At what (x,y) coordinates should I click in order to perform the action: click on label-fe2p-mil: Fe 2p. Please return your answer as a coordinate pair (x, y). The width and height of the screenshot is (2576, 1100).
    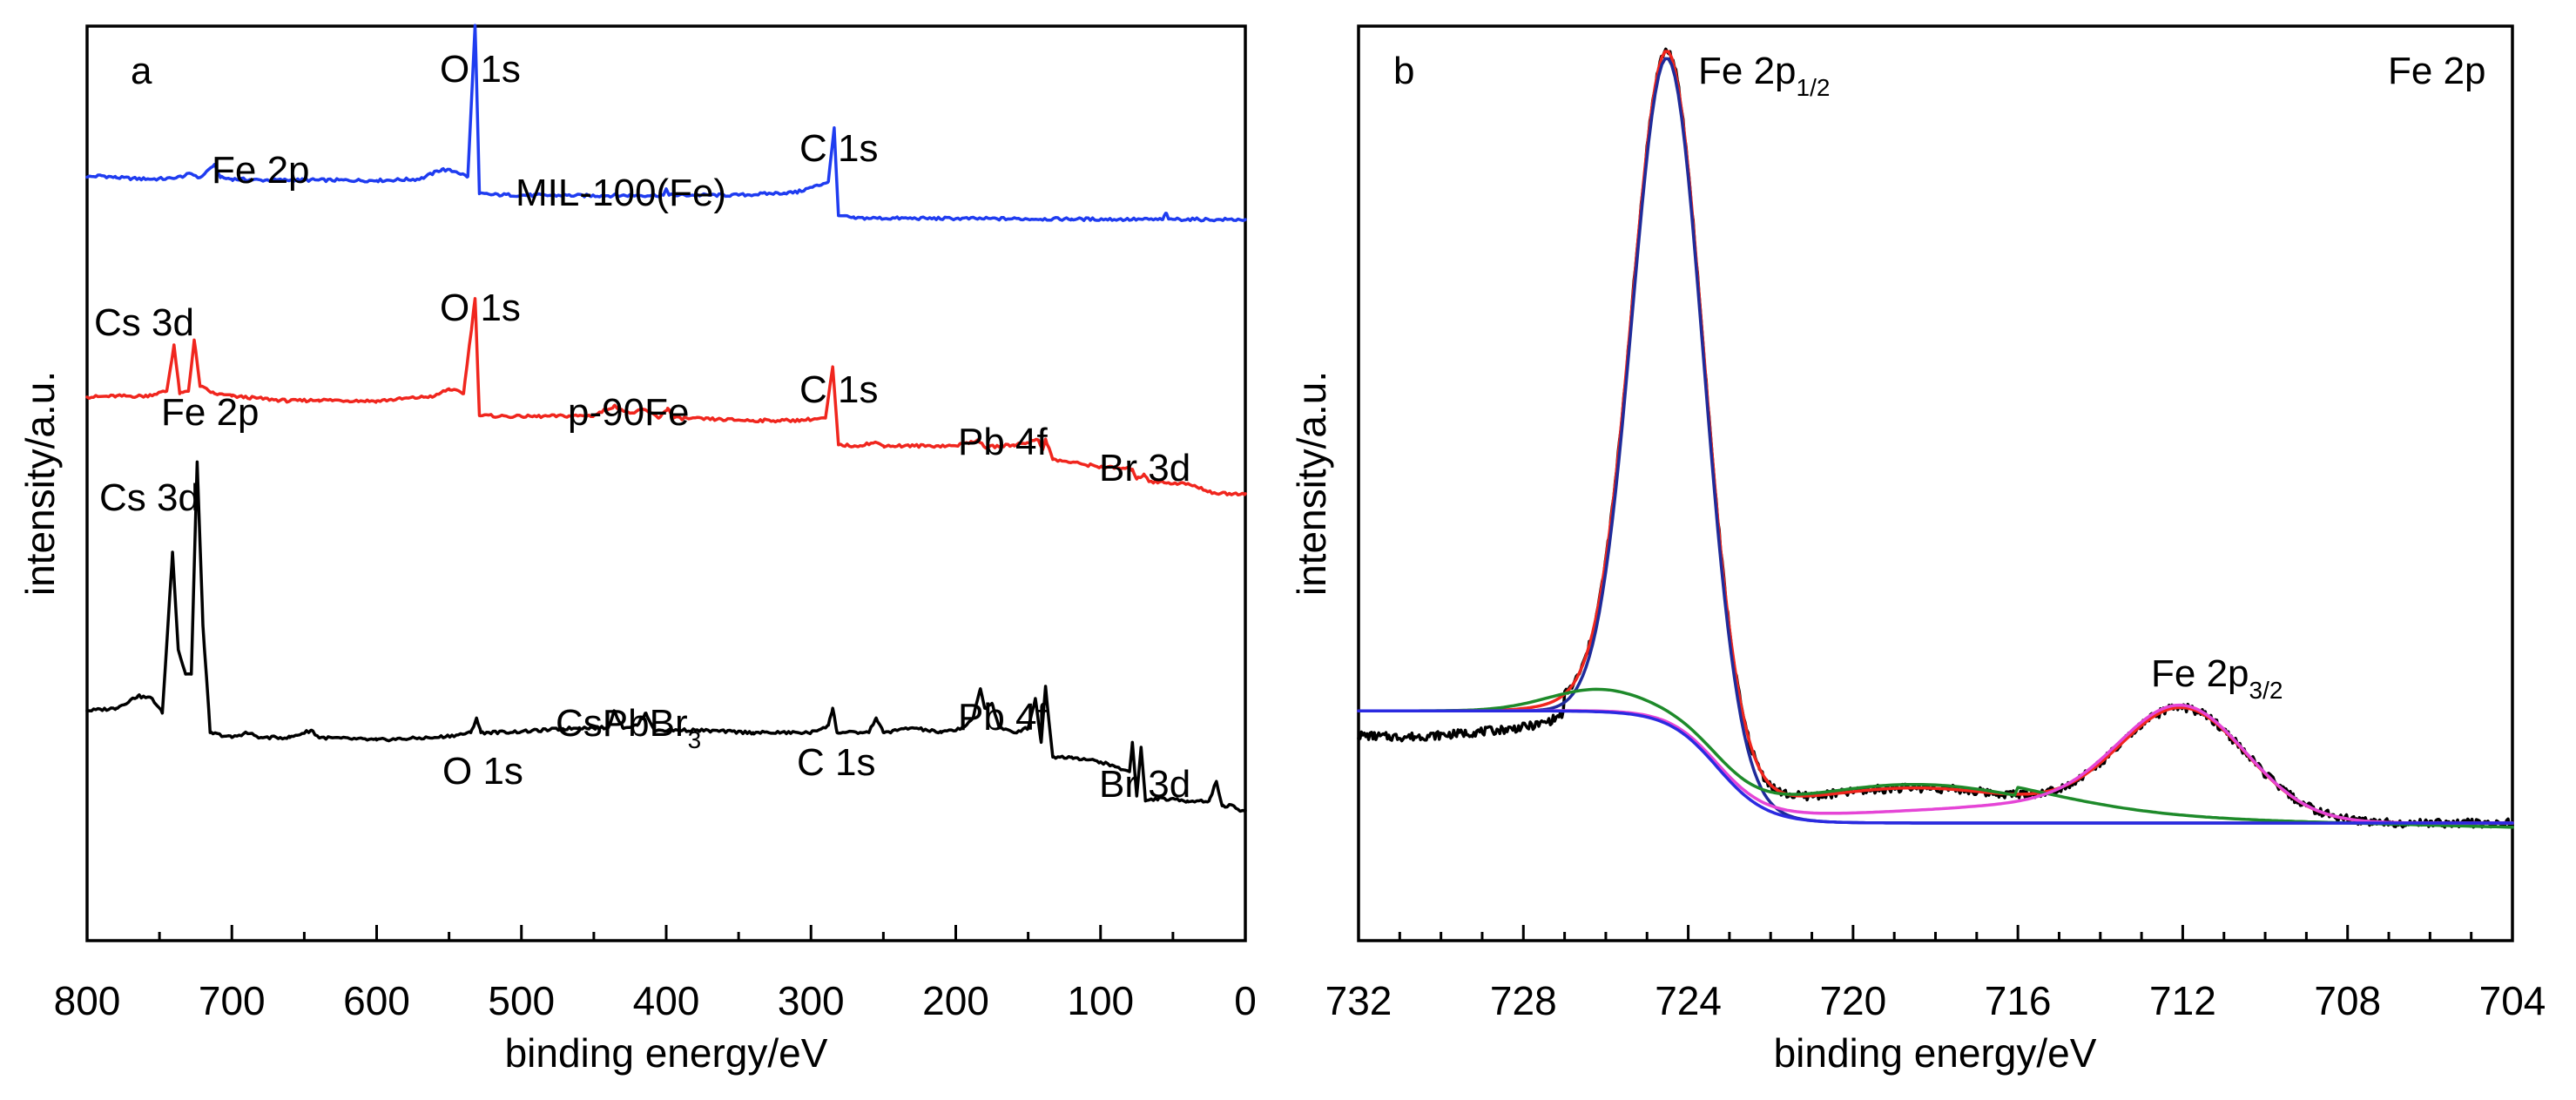
    Looking at the image, I should click on (261, 170).